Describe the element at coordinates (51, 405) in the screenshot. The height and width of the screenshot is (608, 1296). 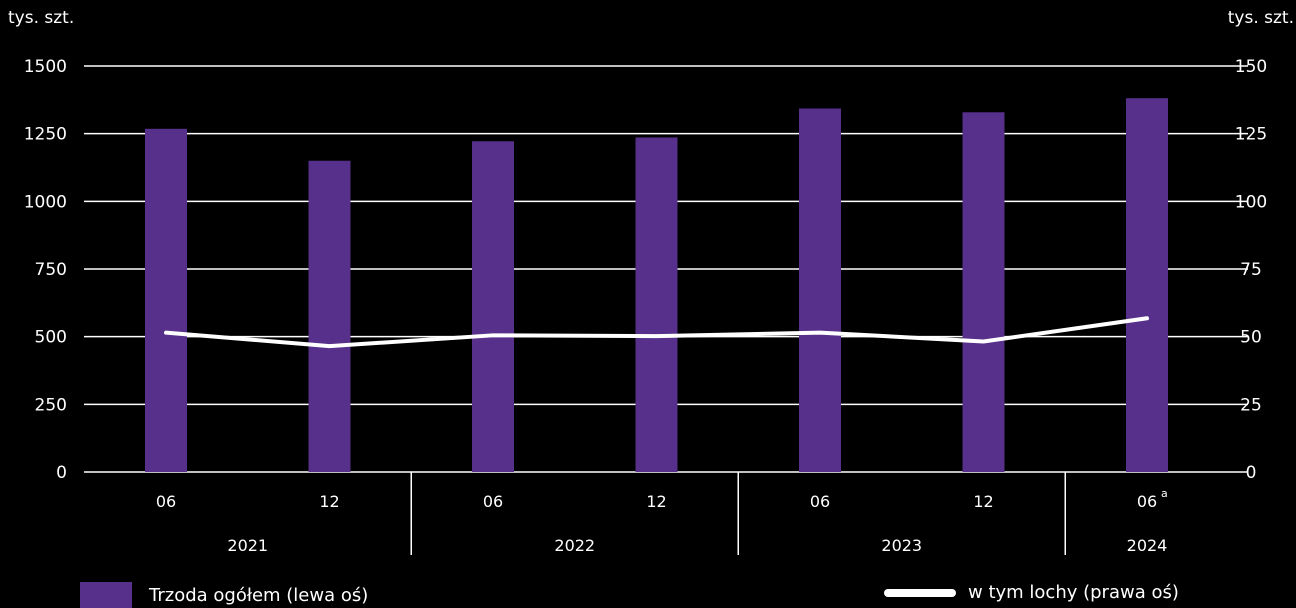
I see `left-tick-label: 250` at that location.